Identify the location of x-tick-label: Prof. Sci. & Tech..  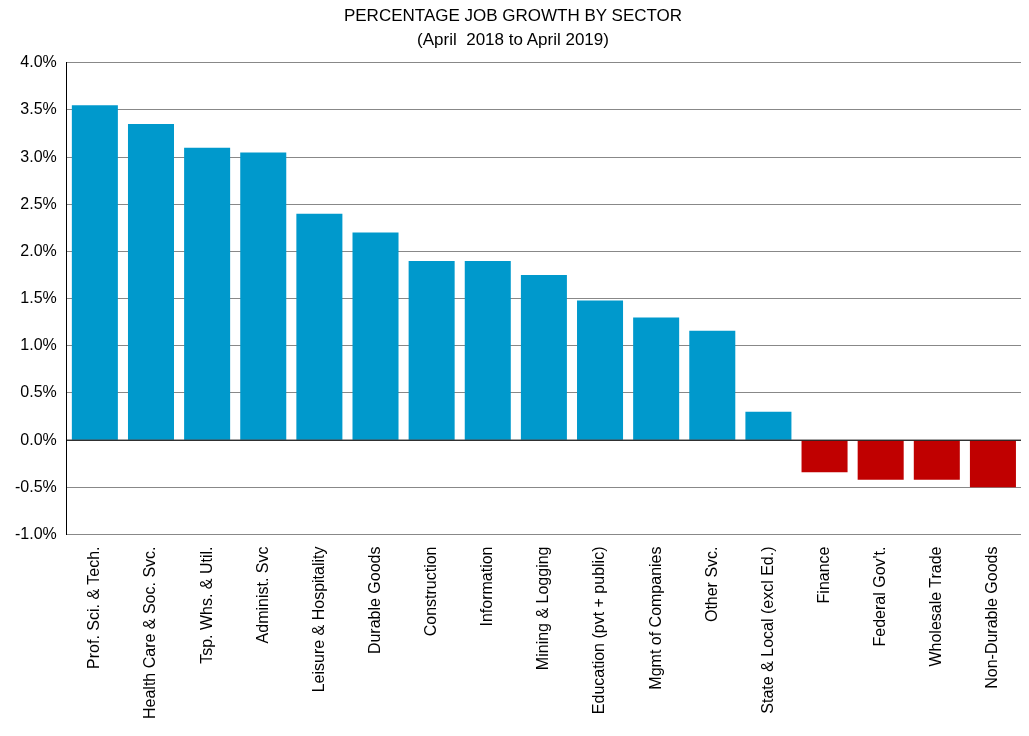
(94, 607).